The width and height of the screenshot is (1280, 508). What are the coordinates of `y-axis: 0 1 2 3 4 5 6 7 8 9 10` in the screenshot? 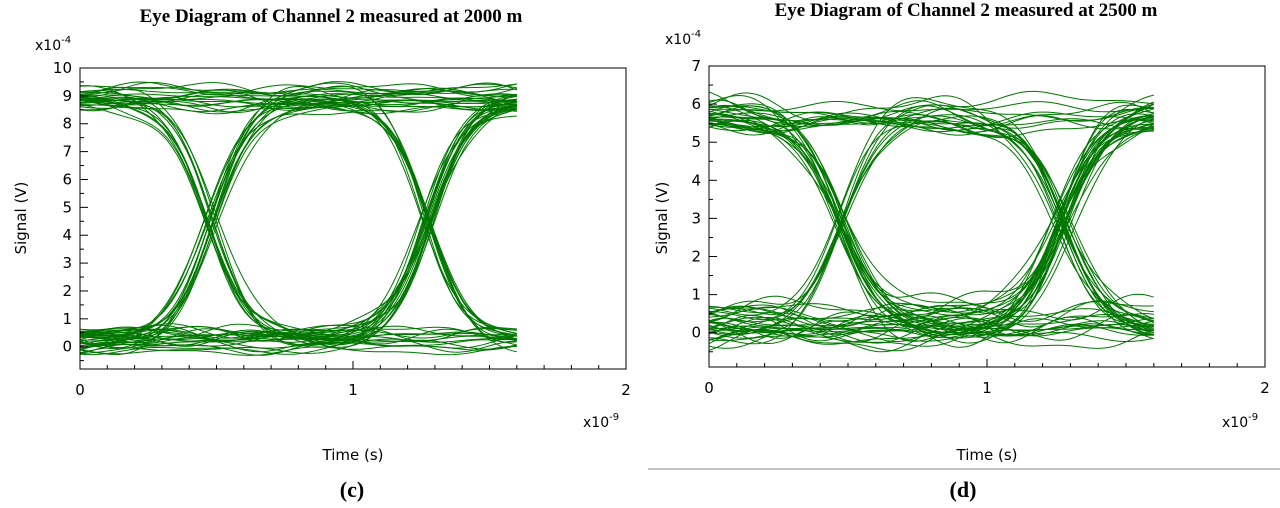 It's located at (70, 210).